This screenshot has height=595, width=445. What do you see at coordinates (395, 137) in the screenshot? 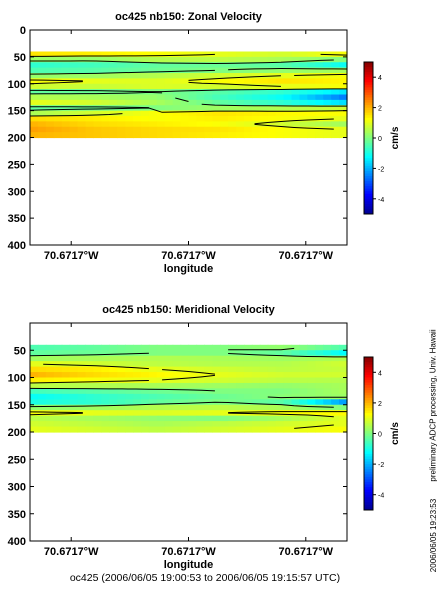
I see `colorbar-label: cm/s` at bounding box center [395, 137].